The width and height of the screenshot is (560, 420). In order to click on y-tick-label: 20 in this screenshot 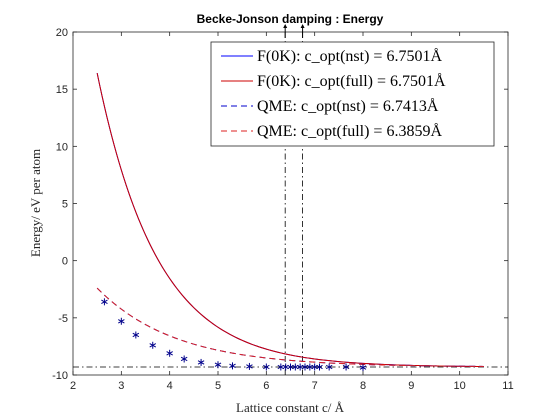, I will do `click(62, 33)`.